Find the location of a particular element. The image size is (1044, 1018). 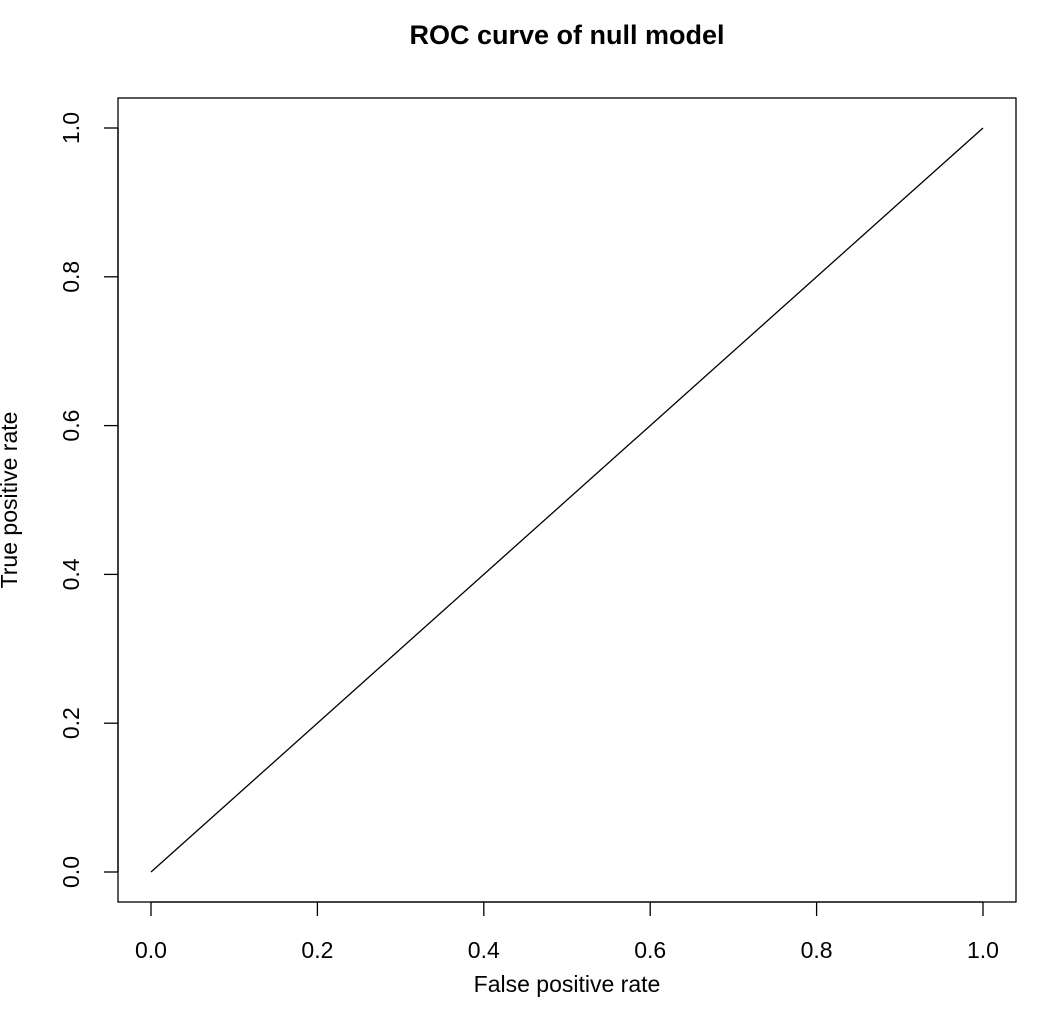

x-axis-label: False positive rate is located at coordinates (567, 984).